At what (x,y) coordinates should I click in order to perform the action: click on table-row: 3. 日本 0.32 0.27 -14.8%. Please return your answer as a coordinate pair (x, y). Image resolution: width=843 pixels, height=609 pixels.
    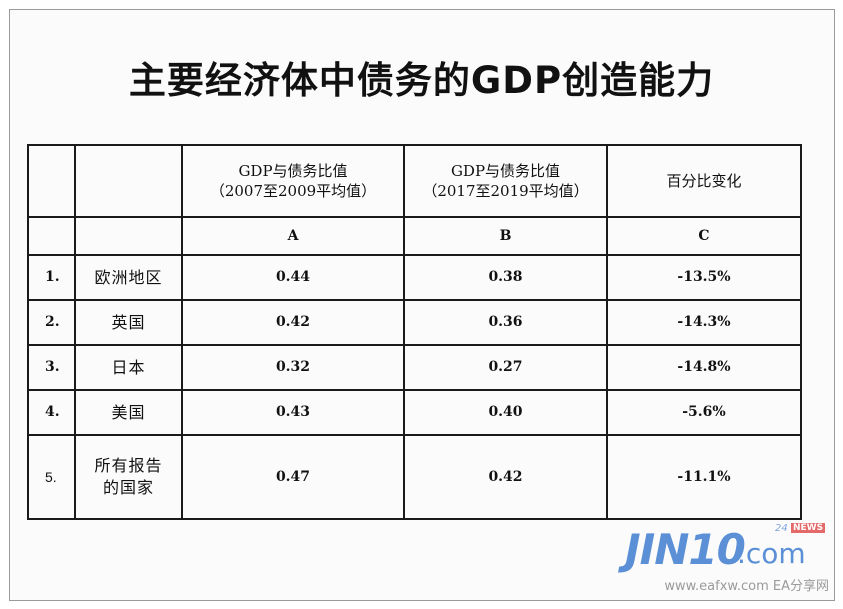
    Looking at the image, I should click on (414, 367).